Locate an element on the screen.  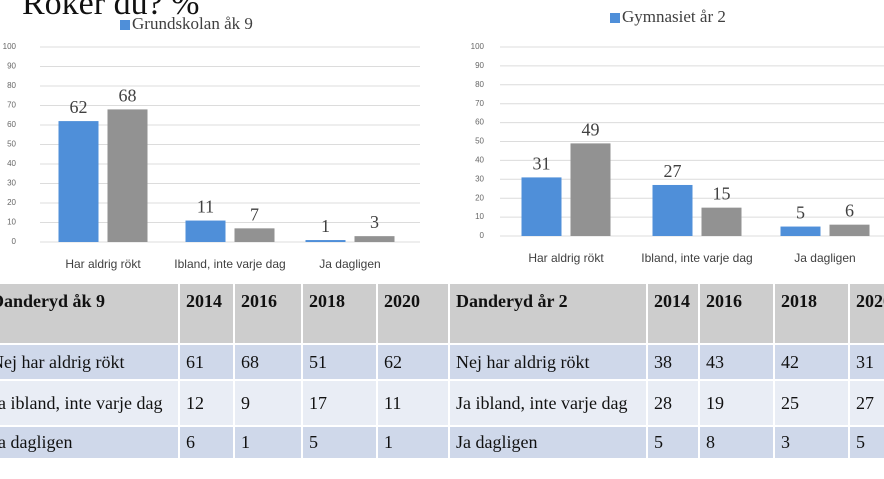
cell-text: 68 is located at coordinates (250, 361).